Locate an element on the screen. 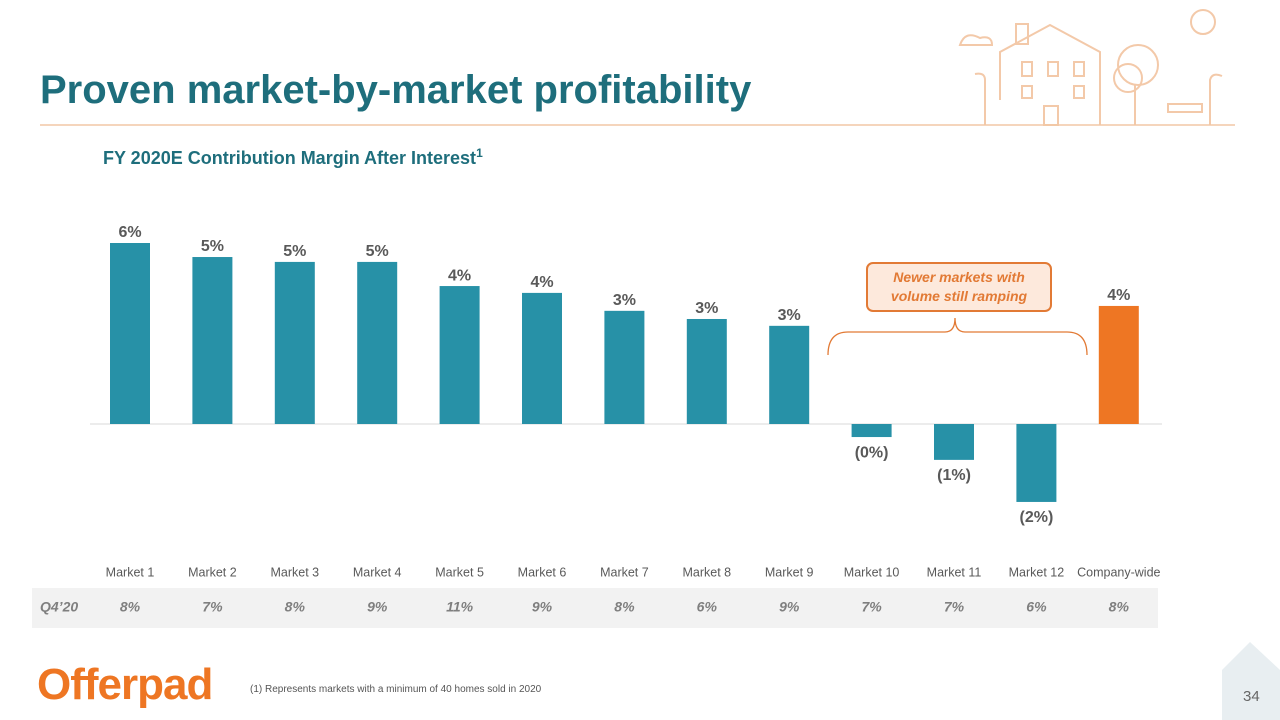 Image resolution: width=1280 pixels, height=720 pixels. value-label: 6% is located at coordinates (129, 232).